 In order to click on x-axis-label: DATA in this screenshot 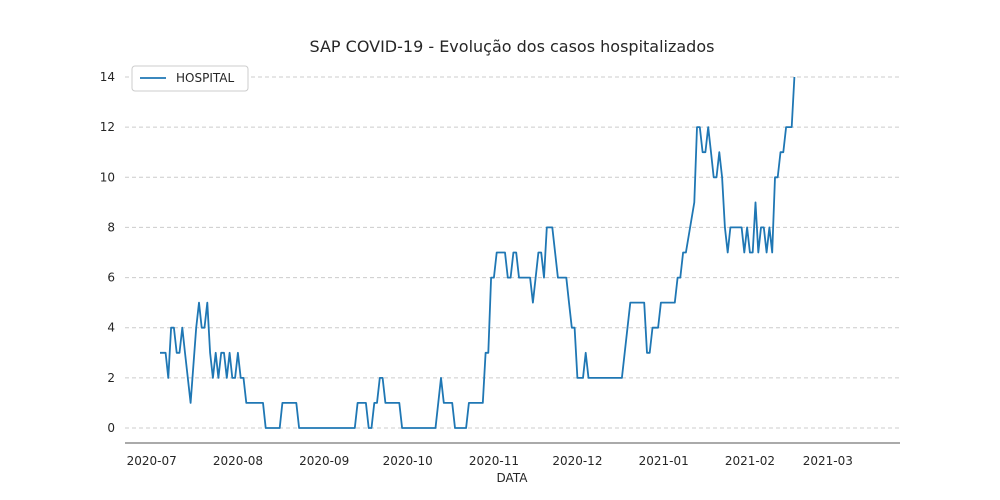, I will do `click(513, 478)`.